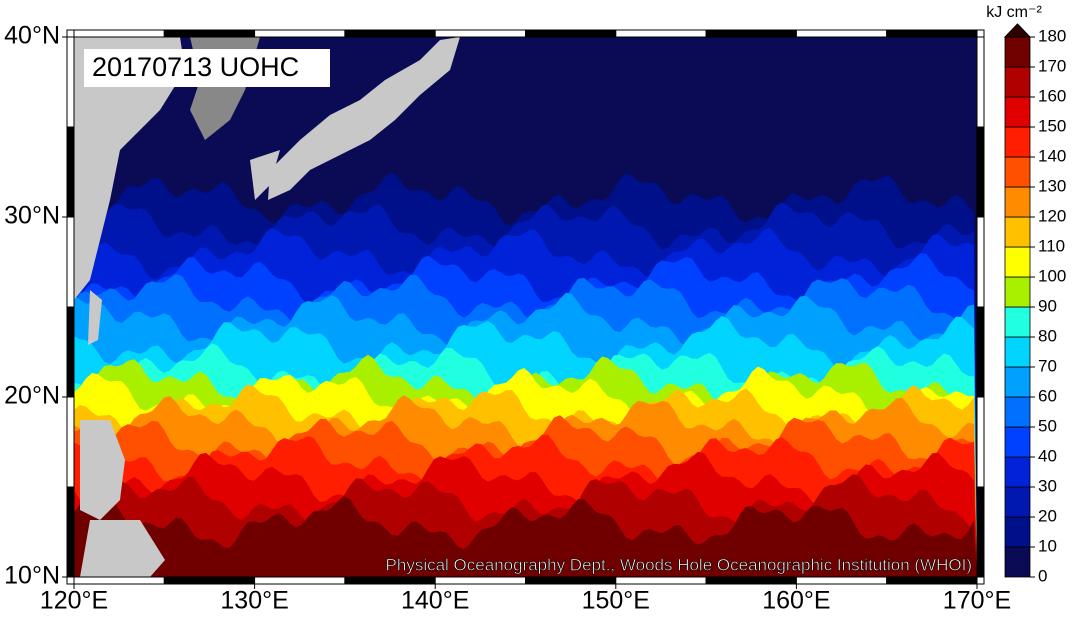 This screenshot has height=619, width=1072. What do you see at coordinates (32, 36) in the screenshot?
I see `y-tick-label: 40°N` at bounding box center [32, 36].